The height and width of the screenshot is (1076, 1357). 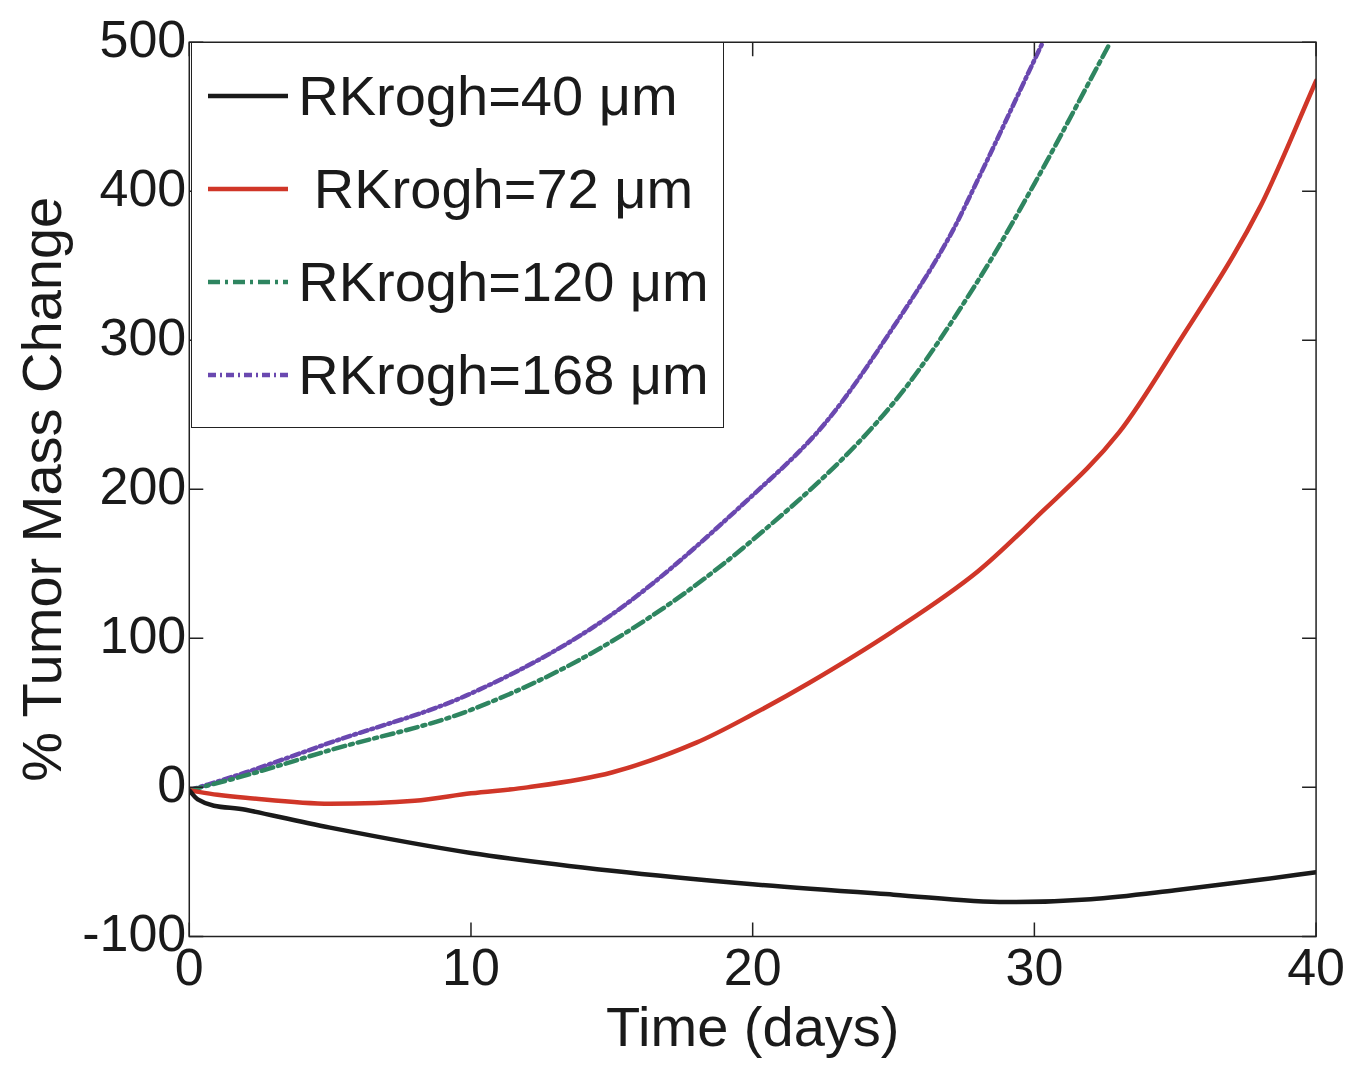 I want to click on y-tick-label: 300, so click(x=143, y=336).